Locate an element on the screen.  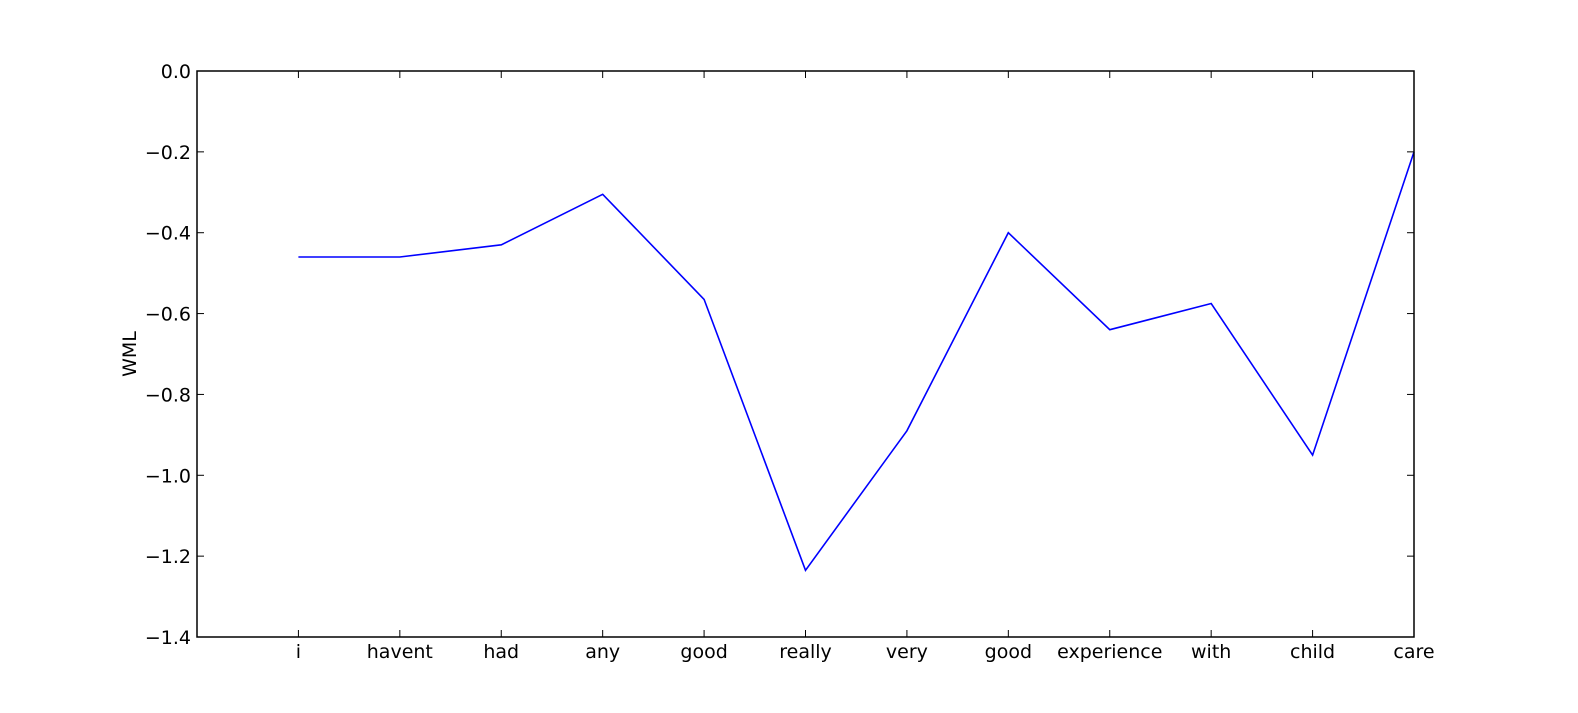
x-tick-label: with is located at coordinates (1211, 652).